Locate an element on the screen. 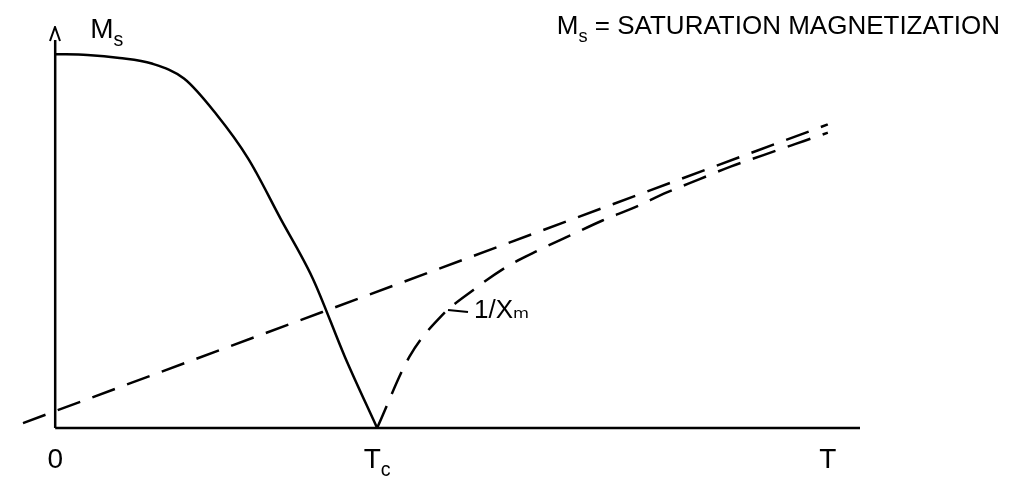 This screenshot has width=1012, height=486. x-tick-label: 0 is located at coordinates (55, 458).